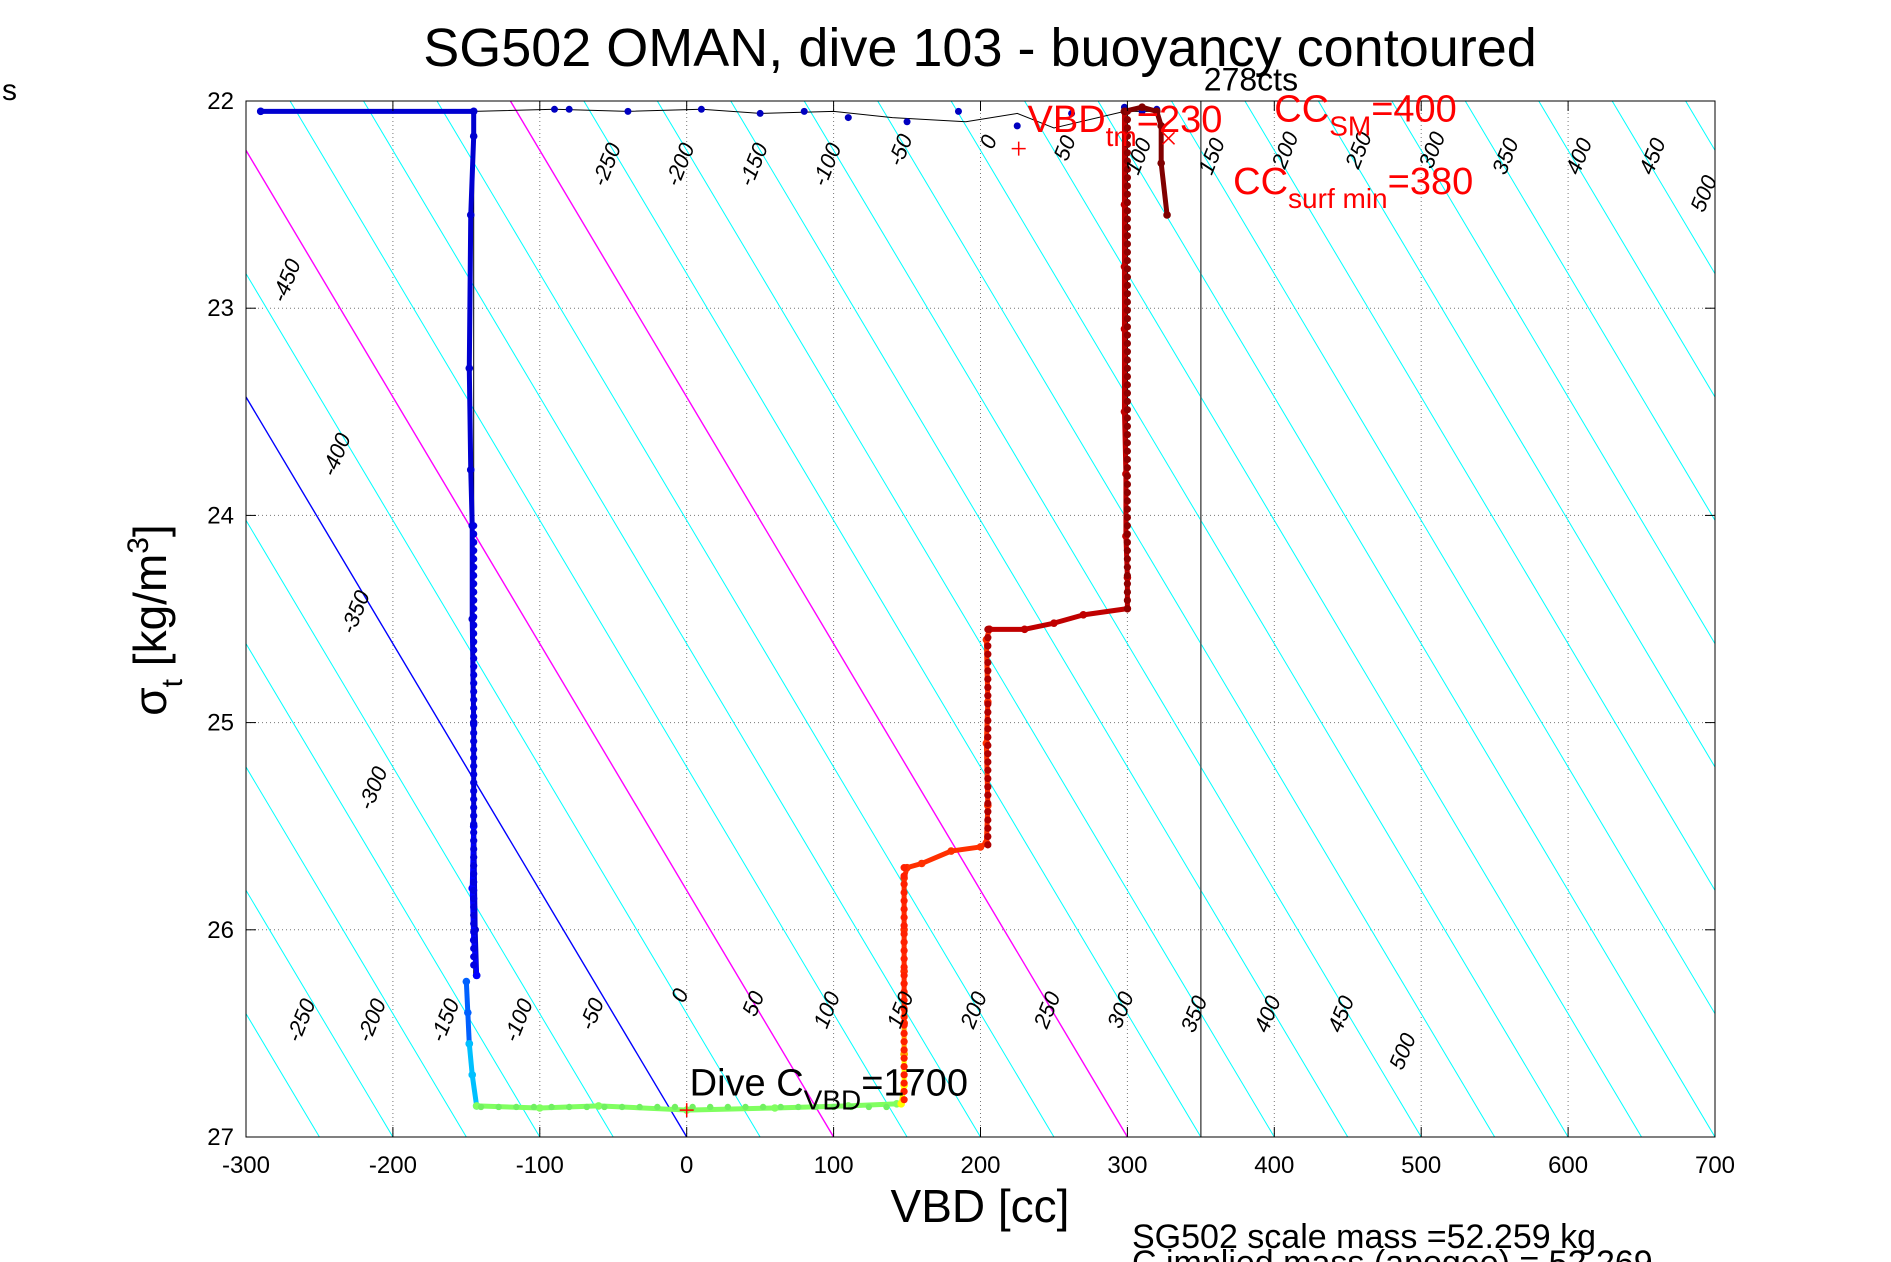 This screenshot has width=1891, height=1262. What do you see at coordinates (1193, 1014) in the screenshot?
I see `contour-label: 350` at bounding box center [1193, 1014].